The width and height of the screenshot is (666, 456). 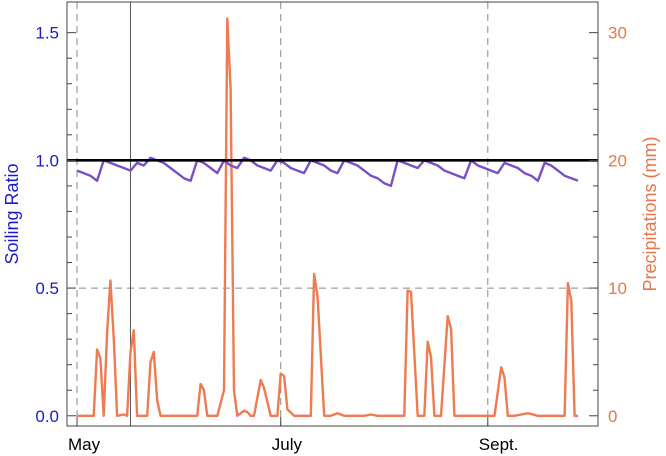 What do you see at coordinates (327, 172) in the screenshot?
I see `soiling-ratio-line` at bounding box center [327, 172].